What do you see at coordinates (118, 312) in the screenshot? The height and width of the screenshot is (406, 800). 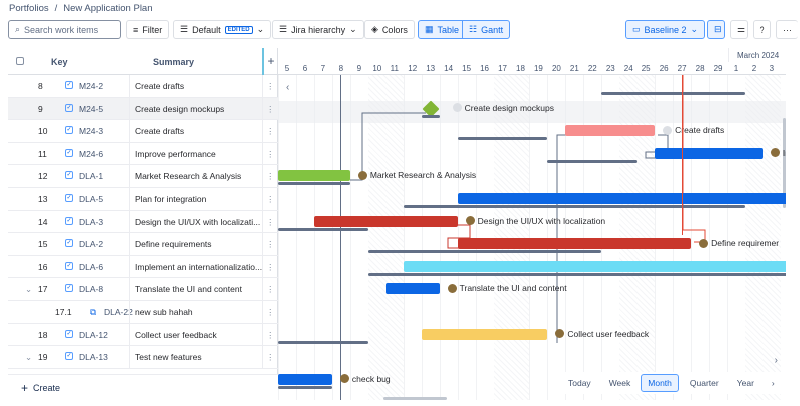 I see `issue-key: DLA-22` at bounding box center [118, 312].